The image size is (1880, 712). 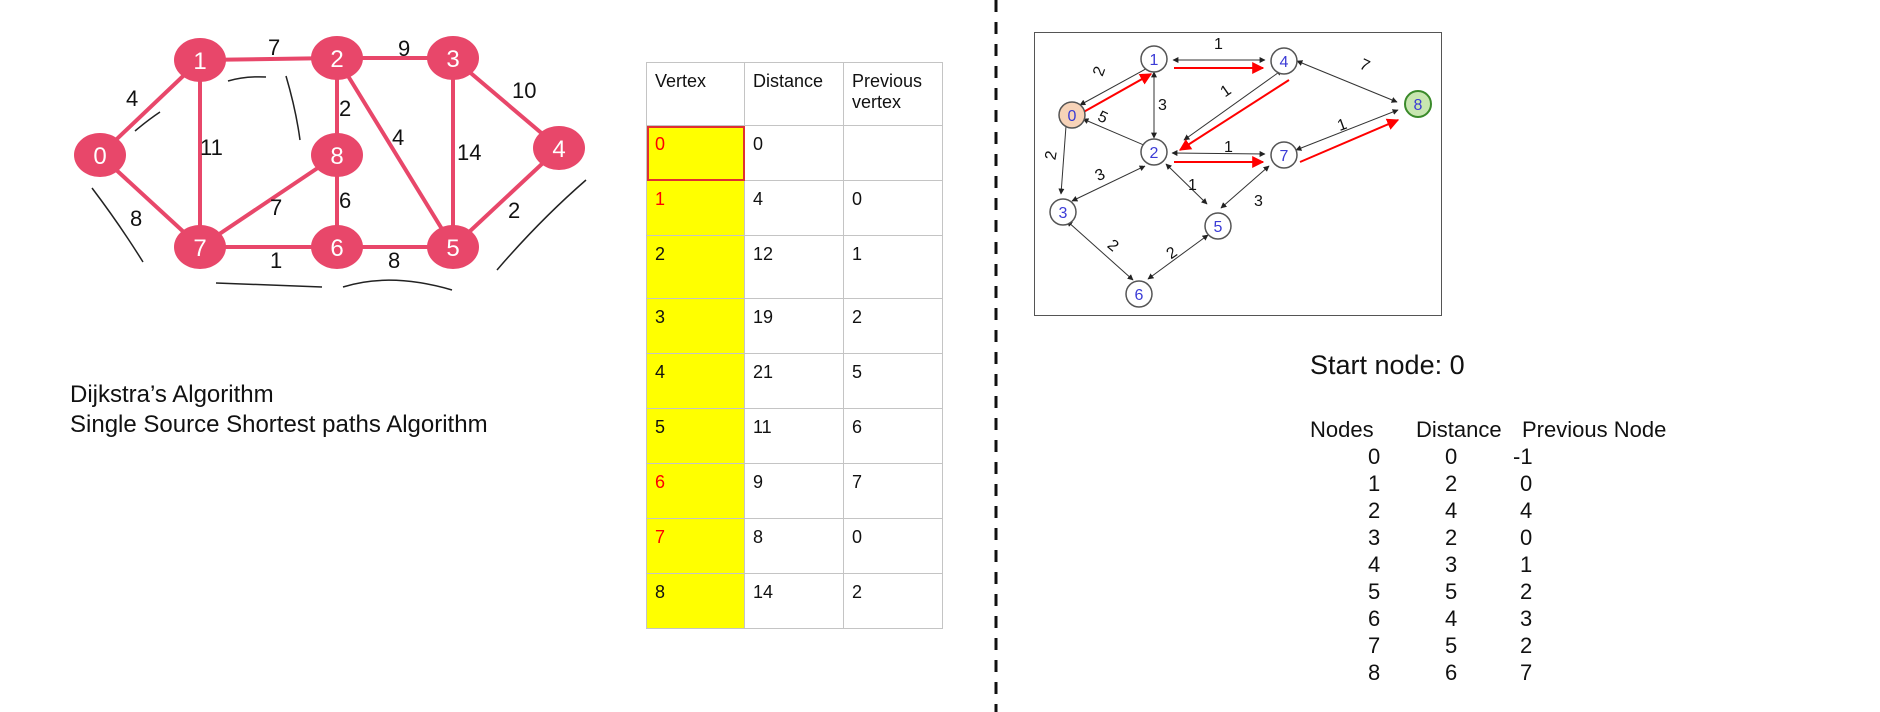 I want to click on previous-cell: 3, so click(x=1526, y=618).